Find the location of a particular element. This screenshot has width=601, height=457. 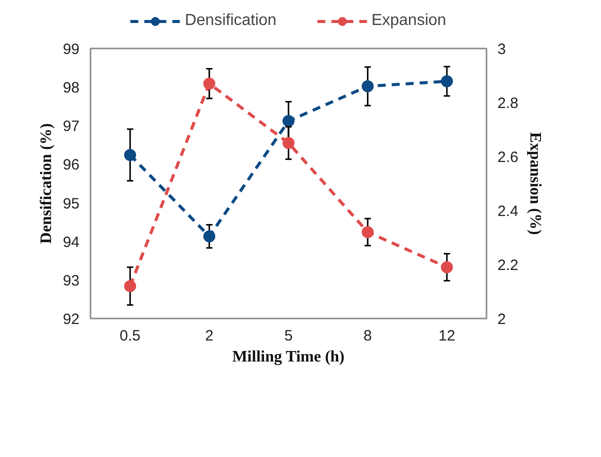

y2-tick-label: 3 is located at coordinates (502, 49).